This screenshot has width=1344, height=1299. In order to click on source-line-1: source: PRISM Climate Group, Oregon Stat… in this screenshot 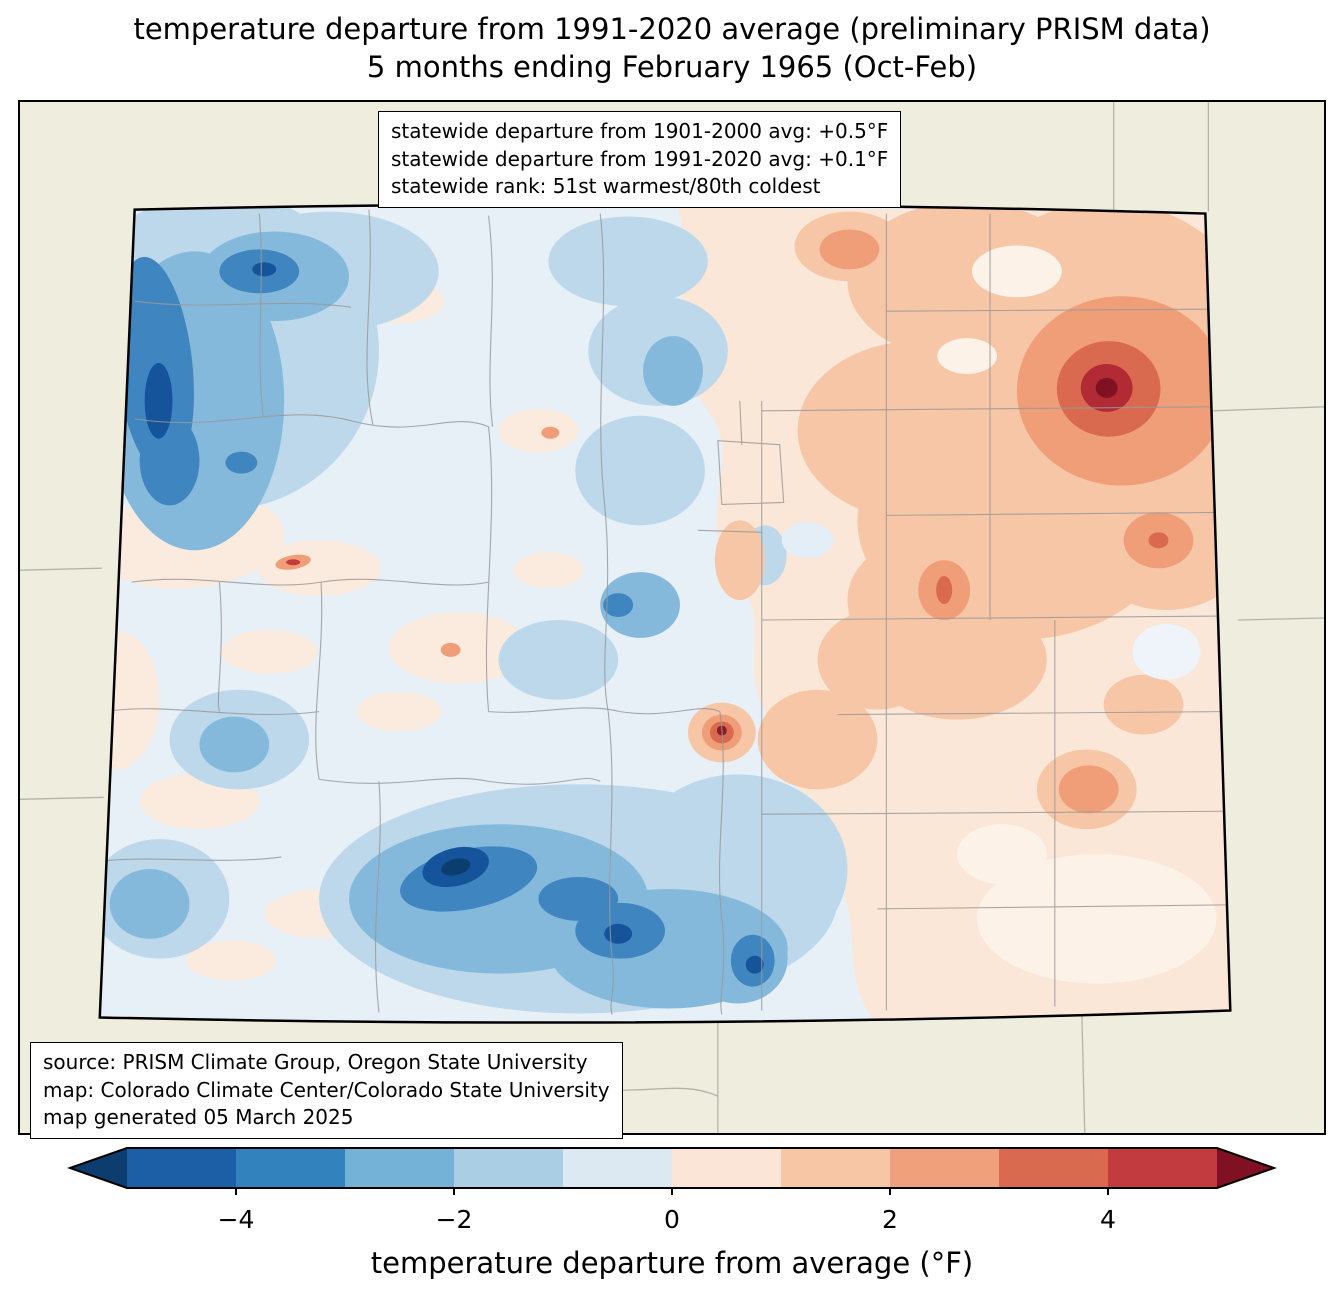, I will do `click(315, 1062)`.